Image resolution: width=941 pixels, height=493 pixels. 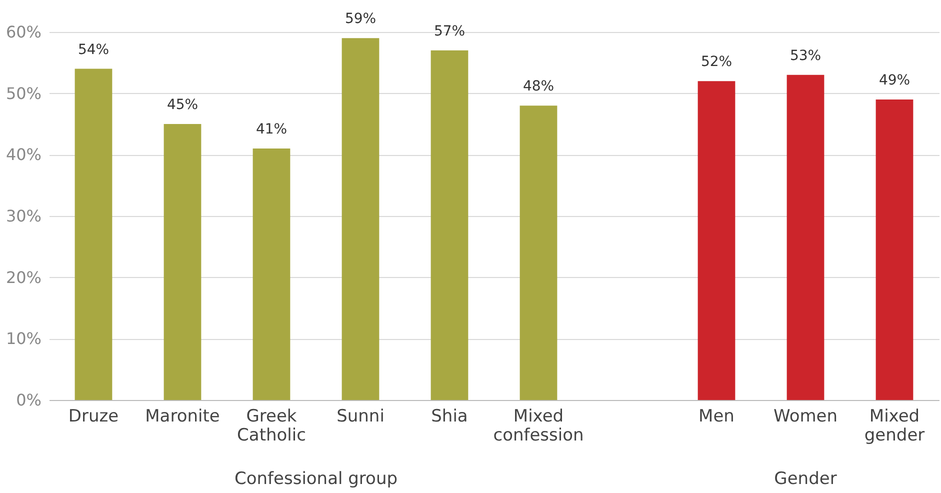 I want to click on data-label: 41%, so click(x=272, y=130).